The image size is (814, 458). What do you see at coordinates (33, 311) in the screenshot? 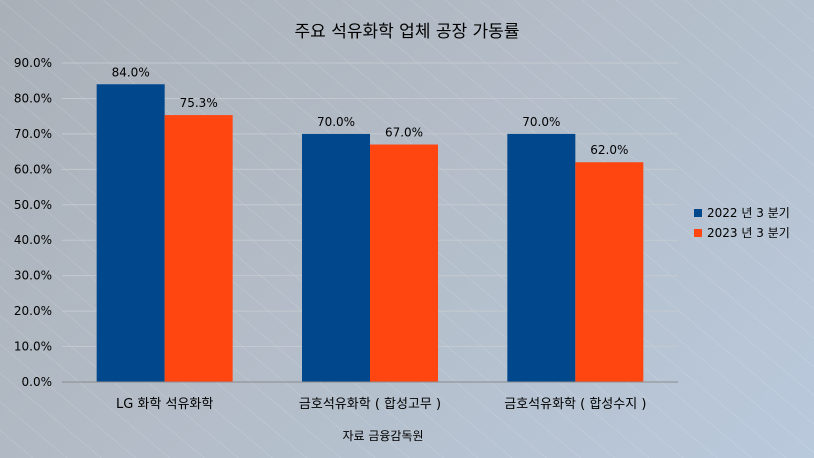
I see `y-tick-label: 20.0%` at bounding box center [33, 311].